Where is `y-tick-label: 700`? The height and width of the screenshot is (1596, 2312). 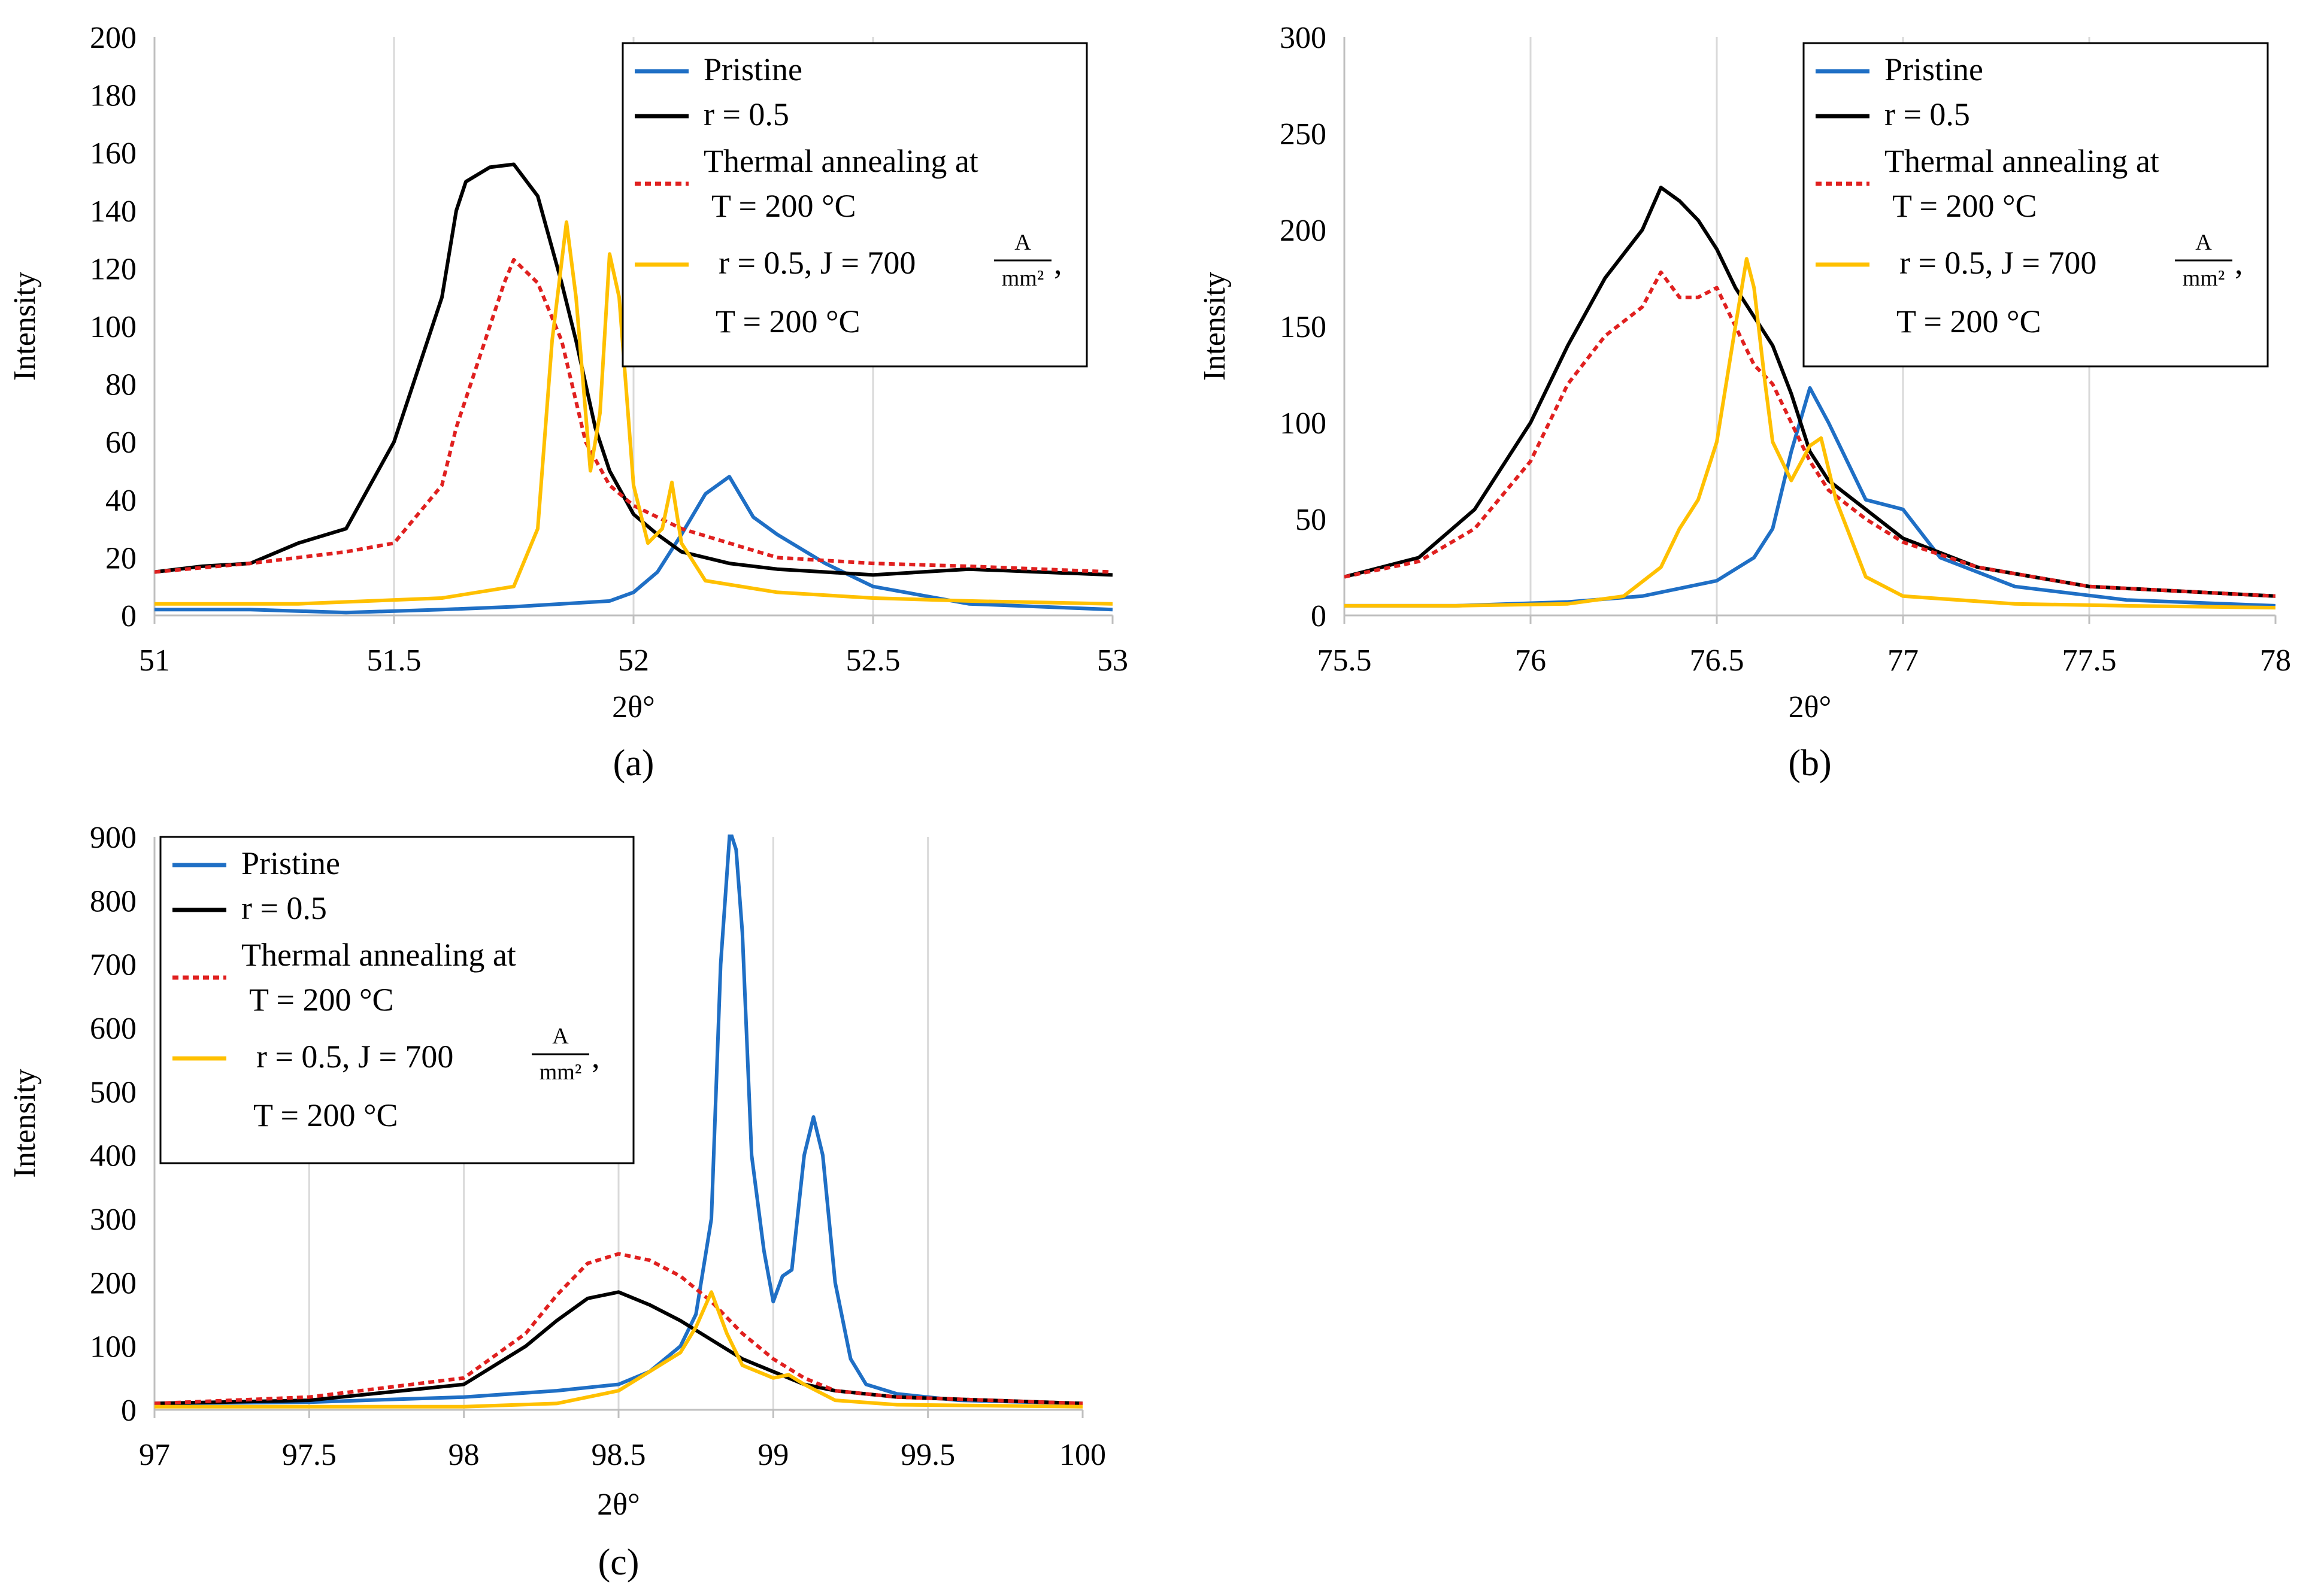
y-tick-label: 700 is located at coordinates (113, 965).